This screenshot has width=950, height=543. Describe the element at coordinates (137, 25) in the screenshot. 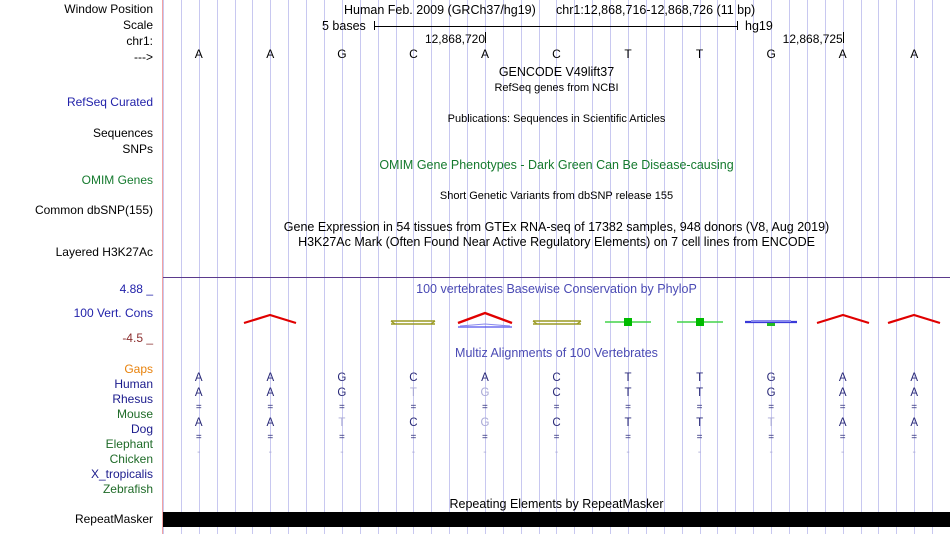

I see `track-label-scale: Scale` at that location.